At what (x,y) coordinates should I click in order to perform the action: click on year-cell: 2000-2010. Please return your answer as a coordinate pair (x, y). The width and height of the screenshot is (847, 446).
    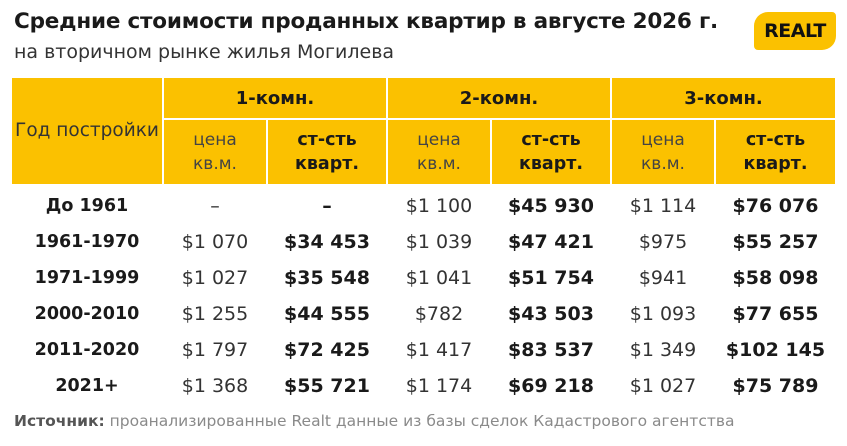
    Looking at the image, I should click on (87, 314).